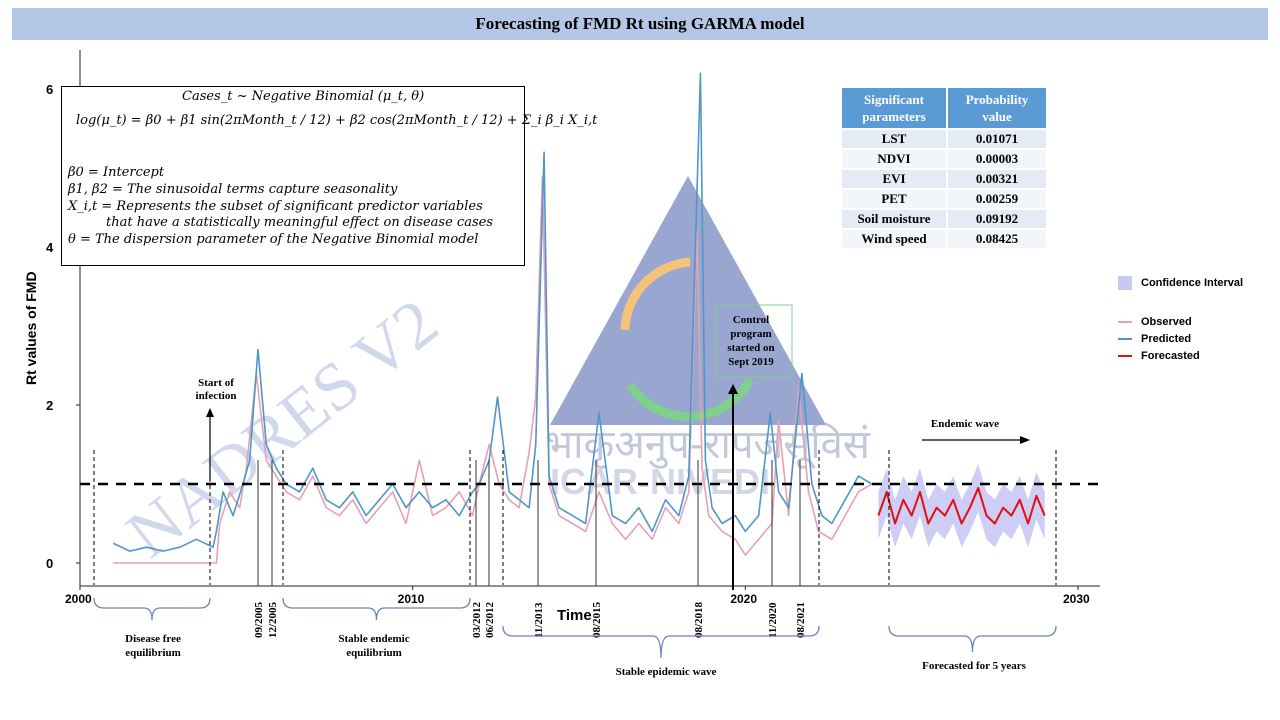 This screenshot has width=1280, height=720. I want to click on param-name: Soil moisture, so click(894, 219).